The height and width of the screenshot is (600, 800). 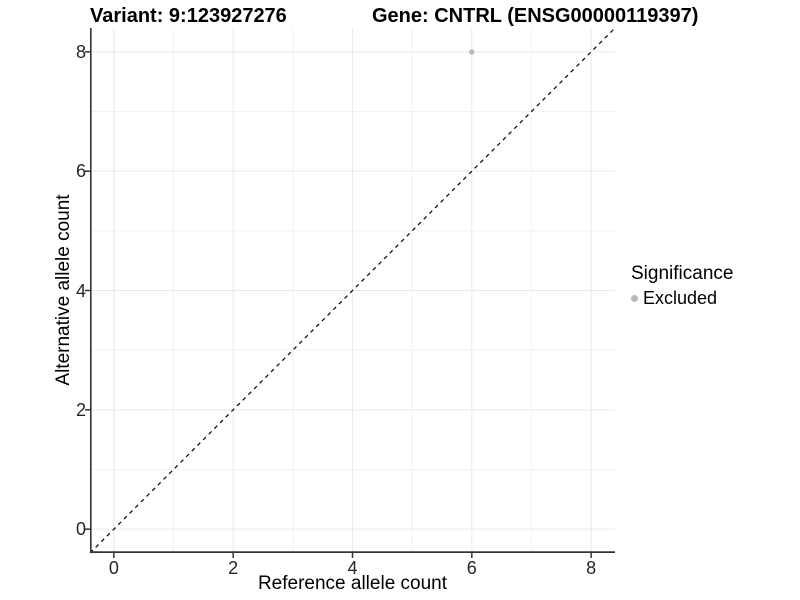 I want to click on x-tick-label: 4, so click(x=352, y=568).